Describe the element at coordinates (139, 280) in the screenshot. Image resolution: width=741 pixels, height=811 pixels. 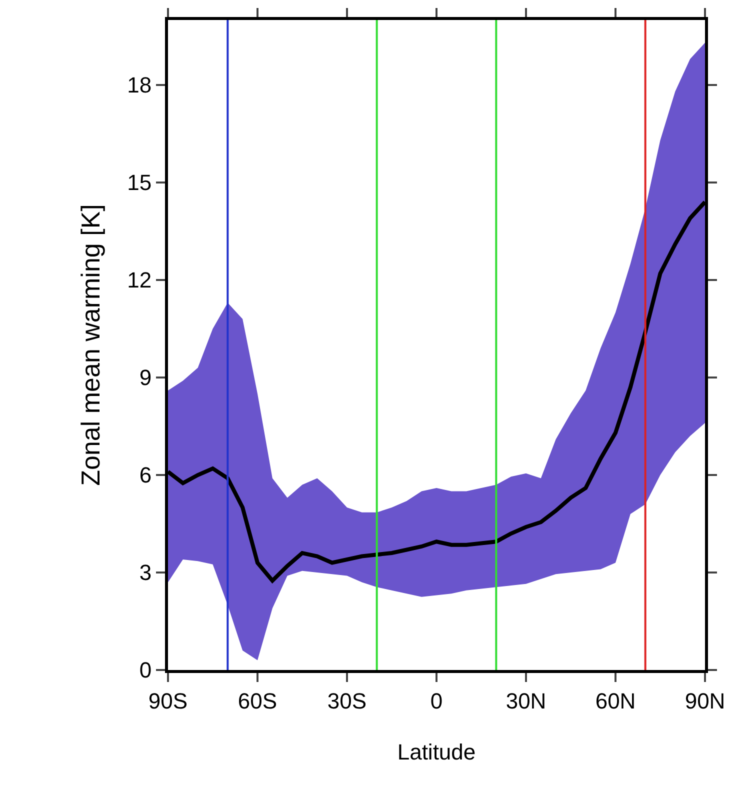
I see `y-tick-label: 12` at that location.